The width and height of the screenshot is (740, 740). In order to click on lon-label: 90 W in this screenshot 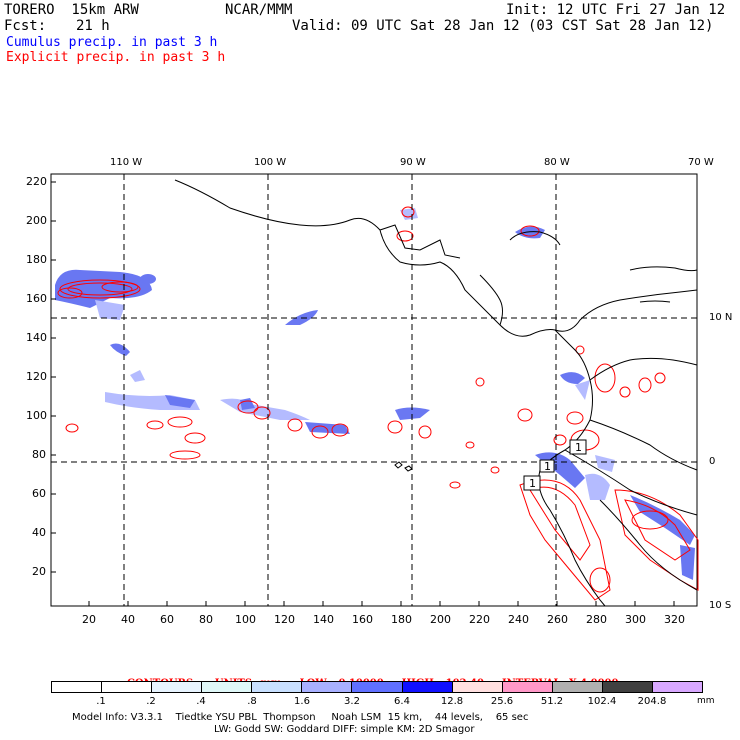, I will do `click(413, 162)`.